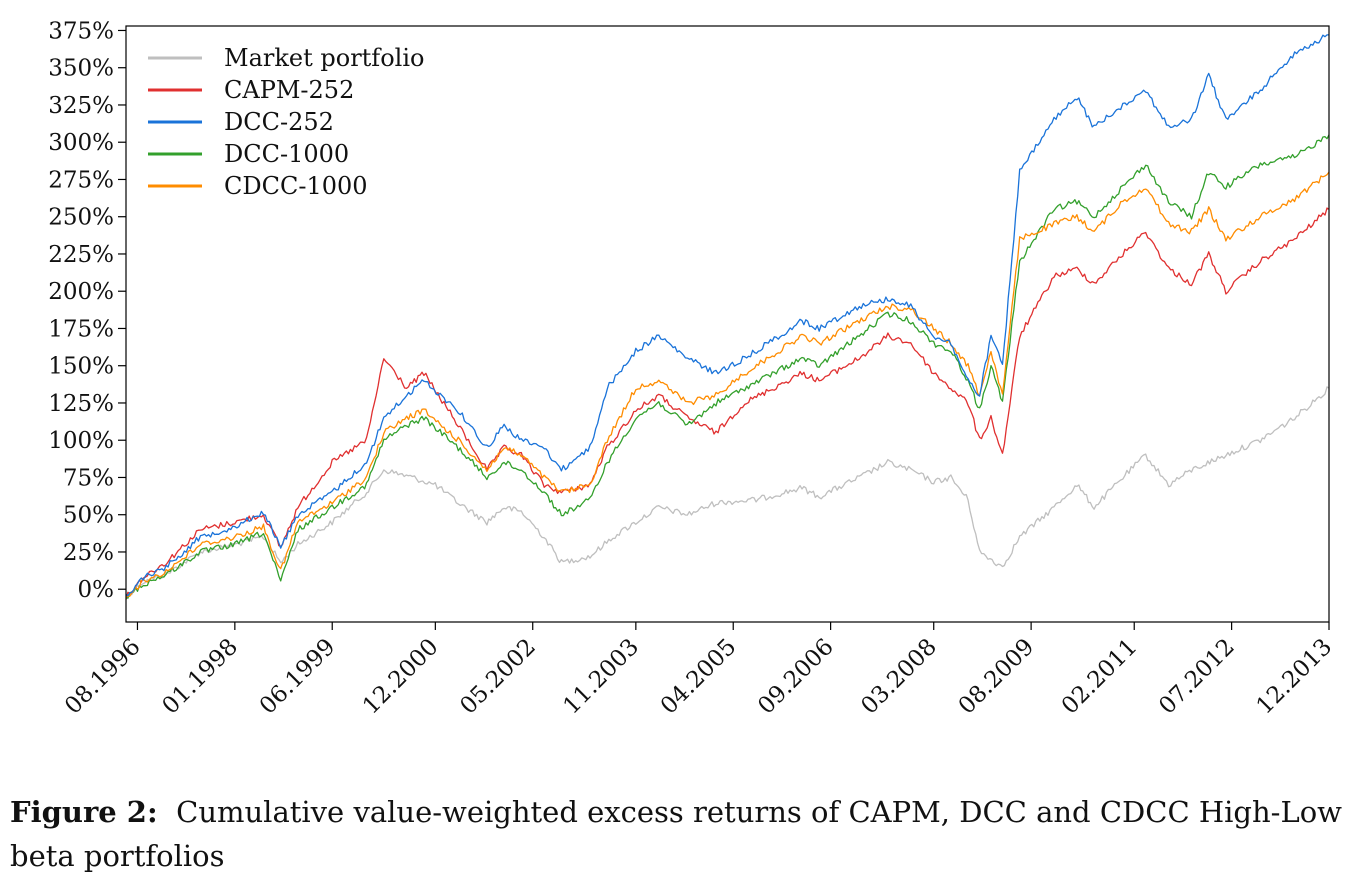 The height and width of the screenshot is (890, 1349). What do you see at coordinates (81, 69) in the screenshot?
I see `y-tick-label: 350%` at bounding box center [81, 69].